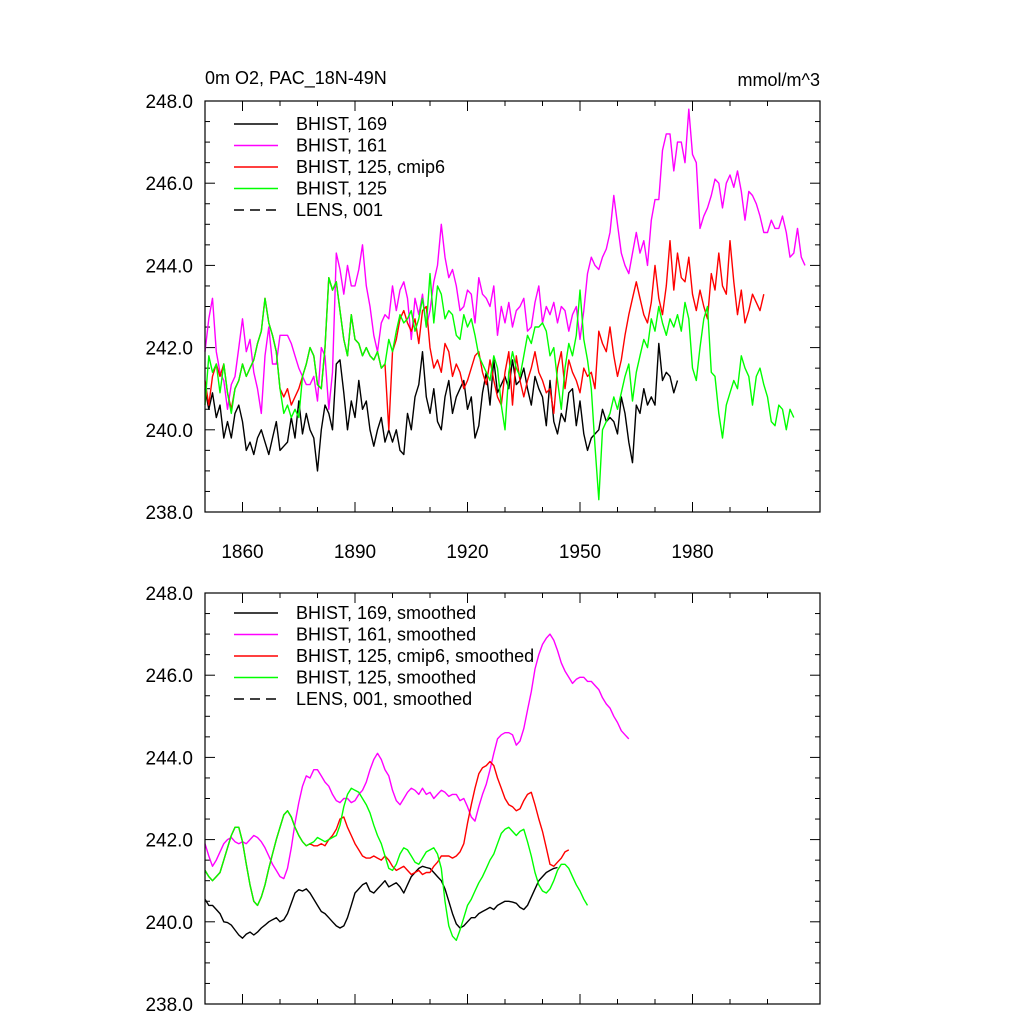 The image size is (1024, 1024). I want to click on legend-label: LENS, 001, so click(339, 210).